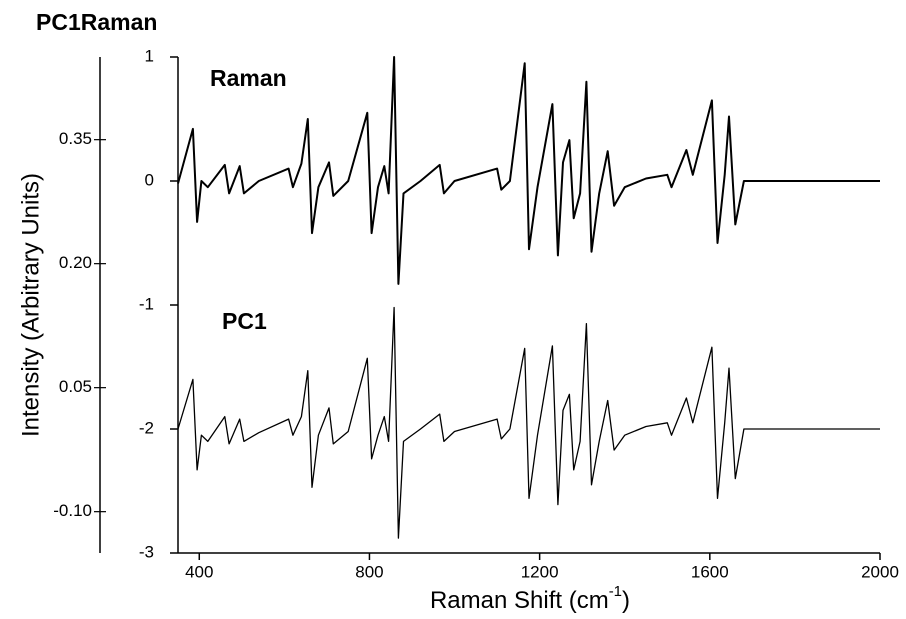  What do you see at coordinates (248, 78) in the screenshot?
I see `series-label: Raman` at bounding box center [248, 78].